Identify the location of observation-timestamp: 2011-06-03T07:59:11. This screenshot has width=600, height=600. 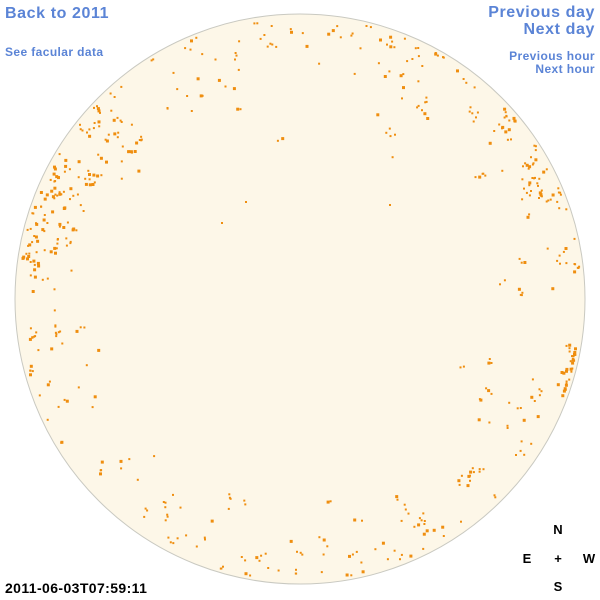
(76, 588).